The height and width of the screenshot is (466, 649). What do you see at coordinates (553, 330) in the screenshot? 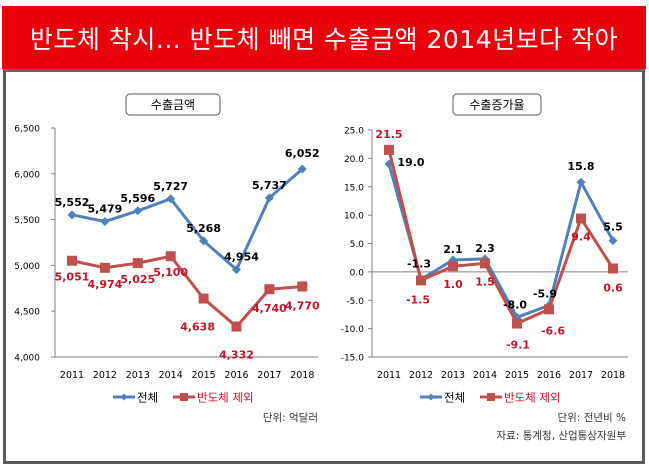
I see `data-label: -6.6` at bounding box center [553, 330].